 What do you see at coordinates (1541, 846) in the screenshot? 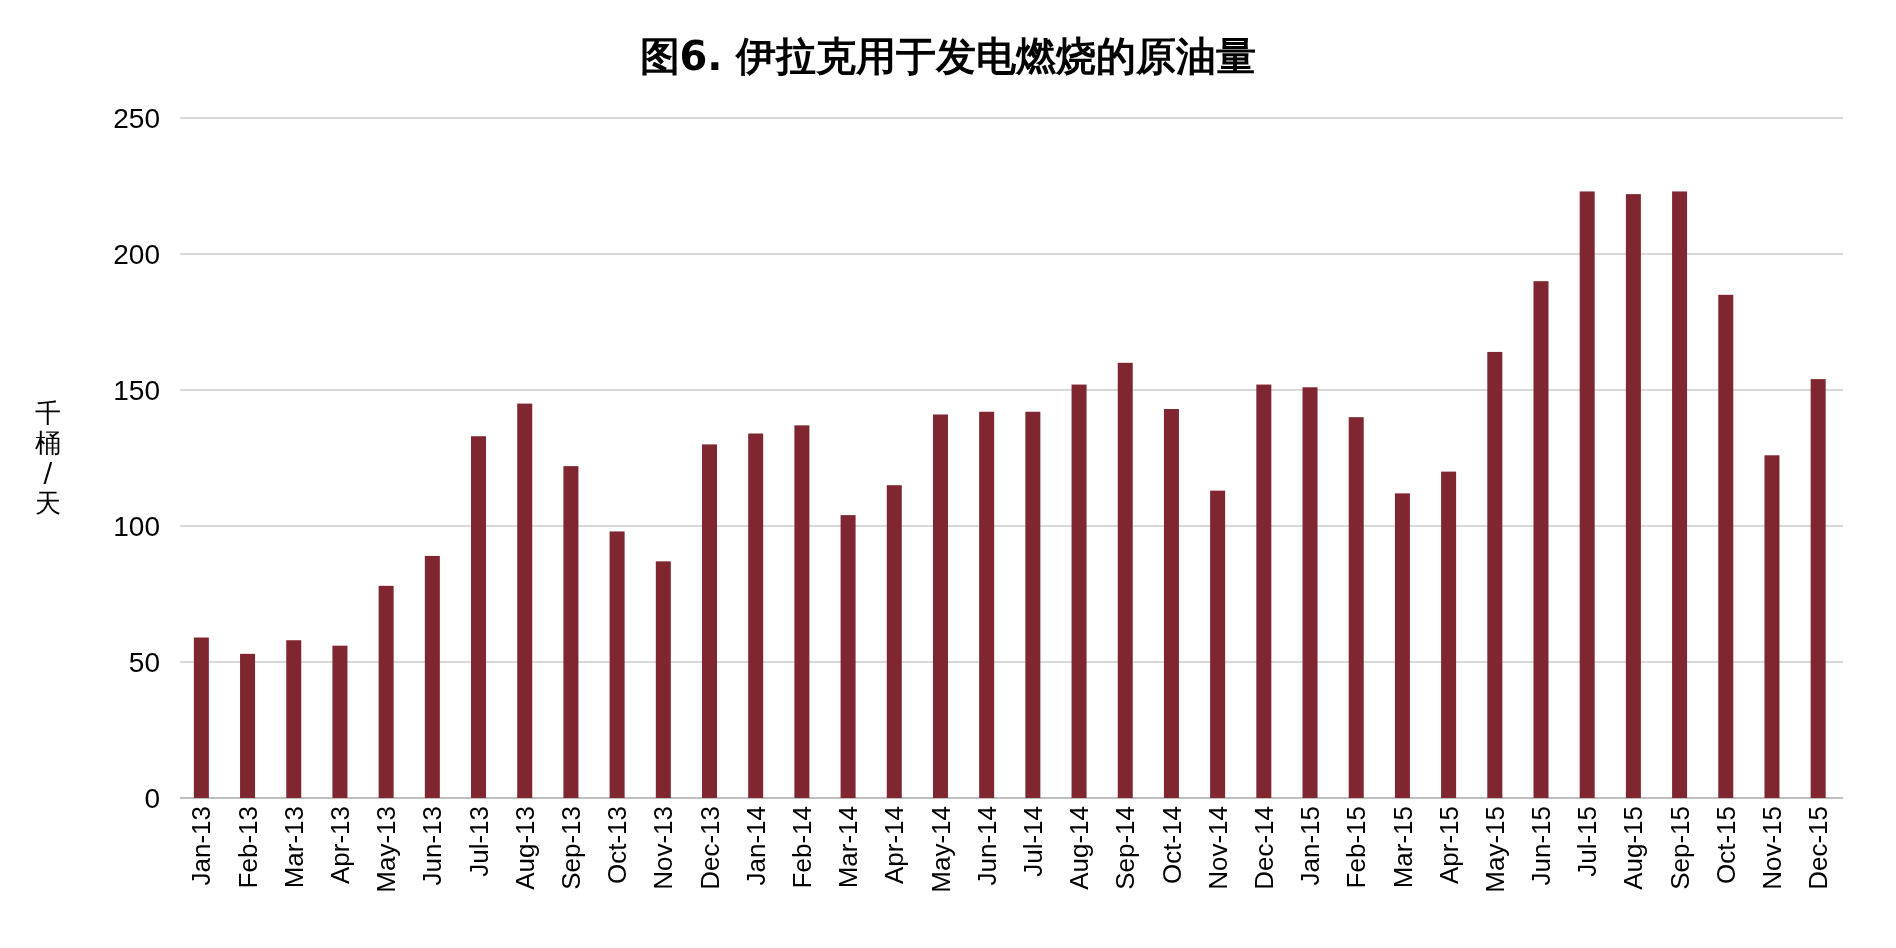
I see `x-tick-label: Jun-15` at bounding box center [1541, 846].